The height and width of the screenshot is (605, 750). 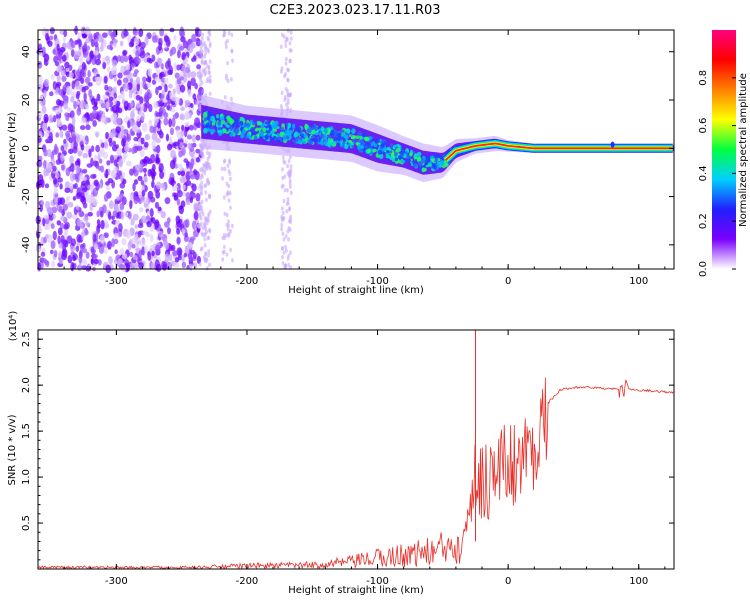 I want to click on spectrogram-x-tick-label: 0, so click(x=508, y=281).